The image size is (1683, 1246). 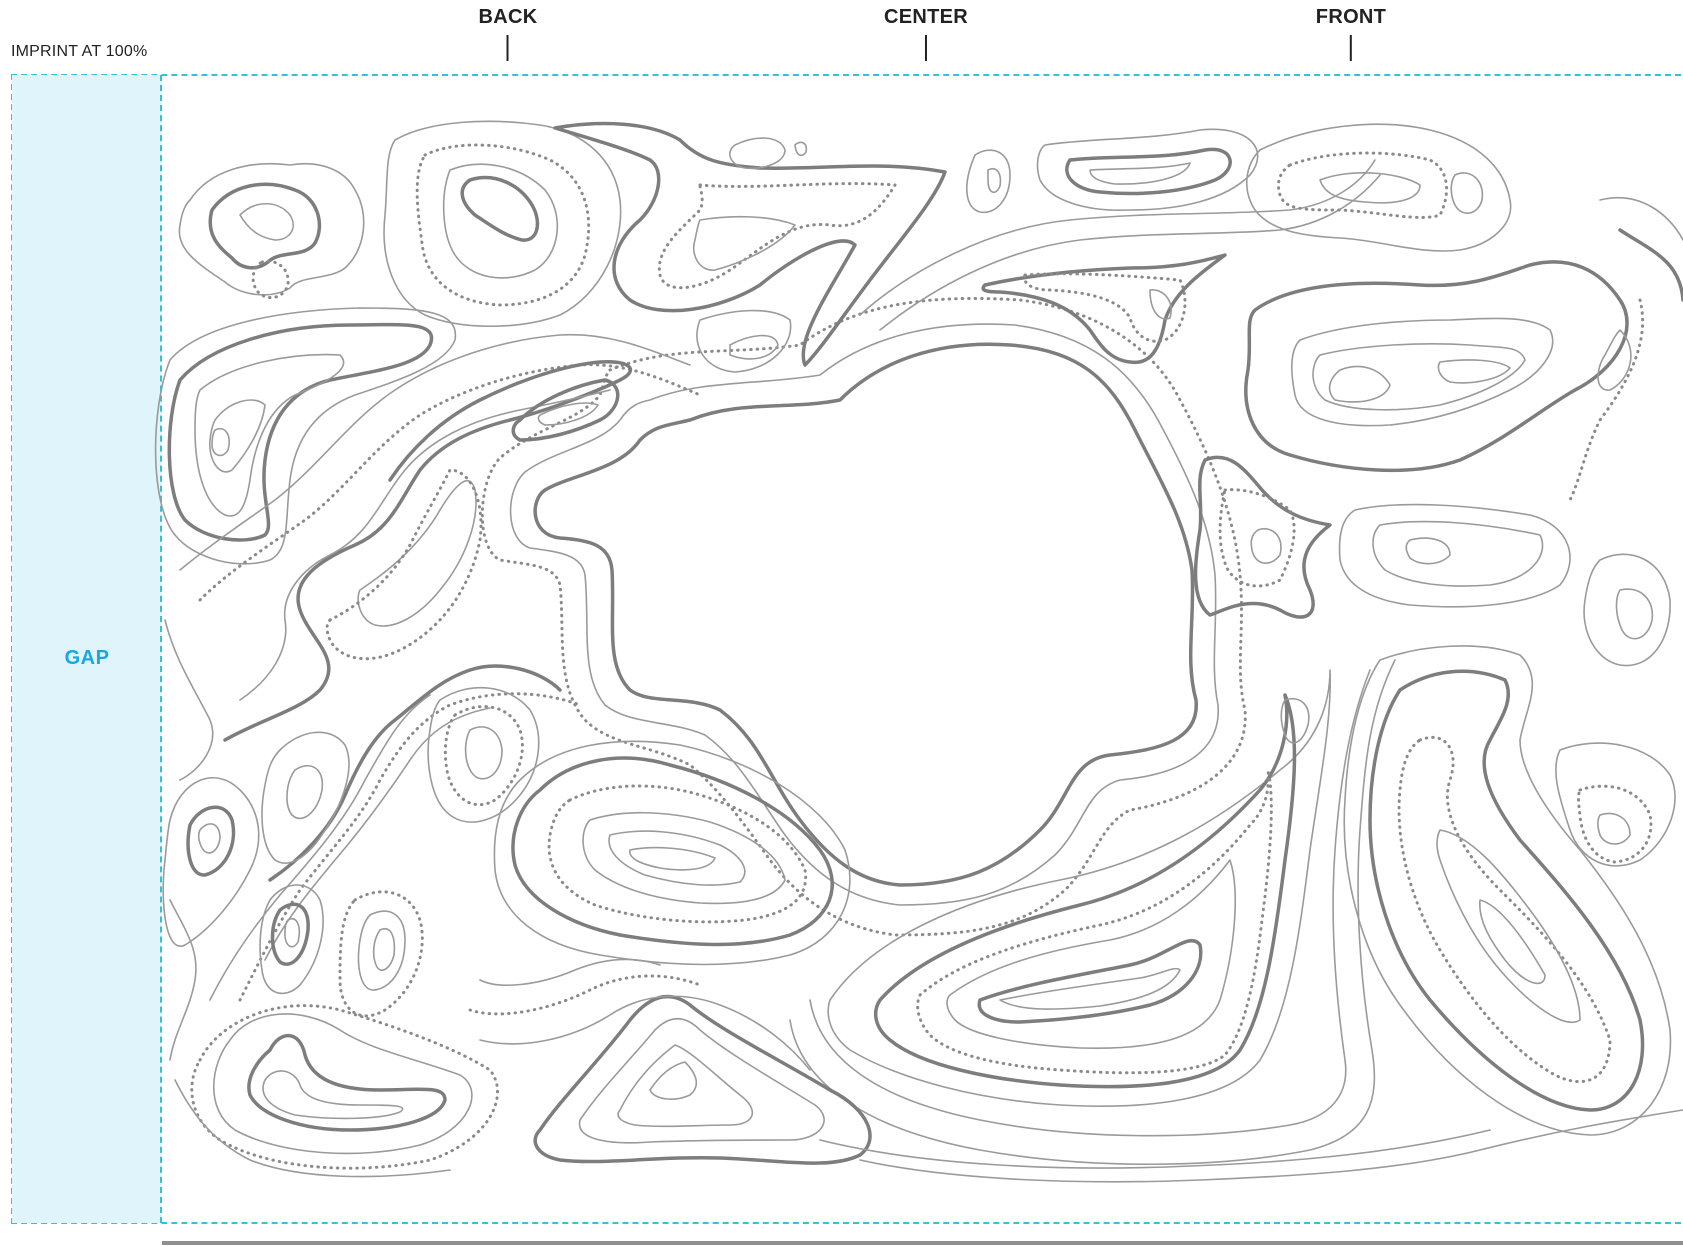 I want to click on island-lower-right-outer, so click(x=1507, y=890).